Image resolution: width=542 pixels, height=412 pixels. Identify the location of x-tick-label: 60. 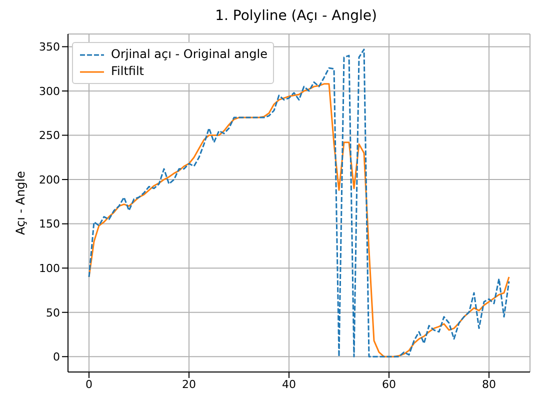
(389, 384).